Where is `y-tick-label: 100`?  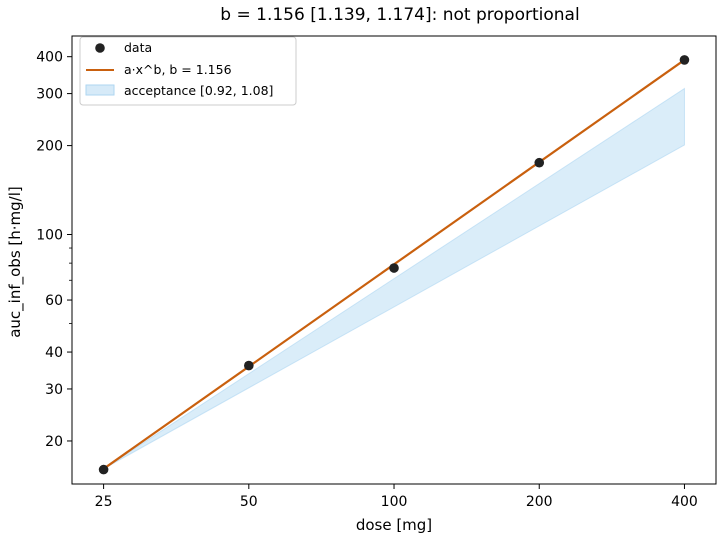
y-tick-label: 100 is located at coordinates (49, 236).